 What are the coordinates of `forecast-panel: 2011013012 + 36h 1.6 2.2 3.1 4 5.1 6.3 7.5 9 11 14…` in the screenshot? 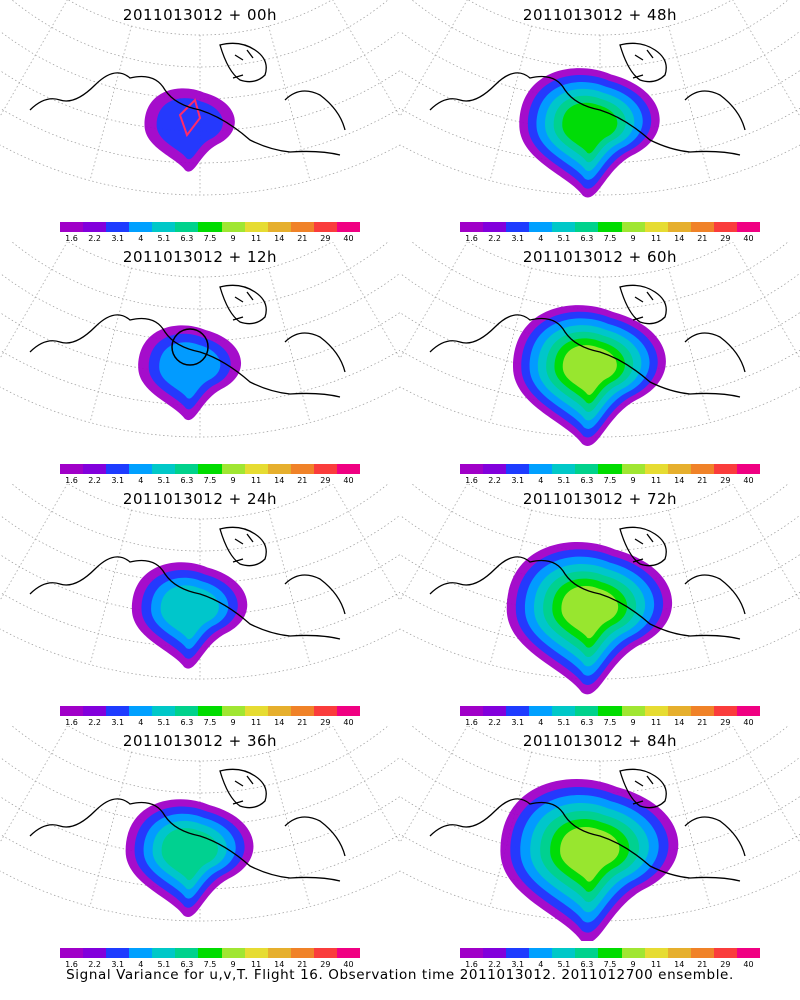 It's located at (200, 848).